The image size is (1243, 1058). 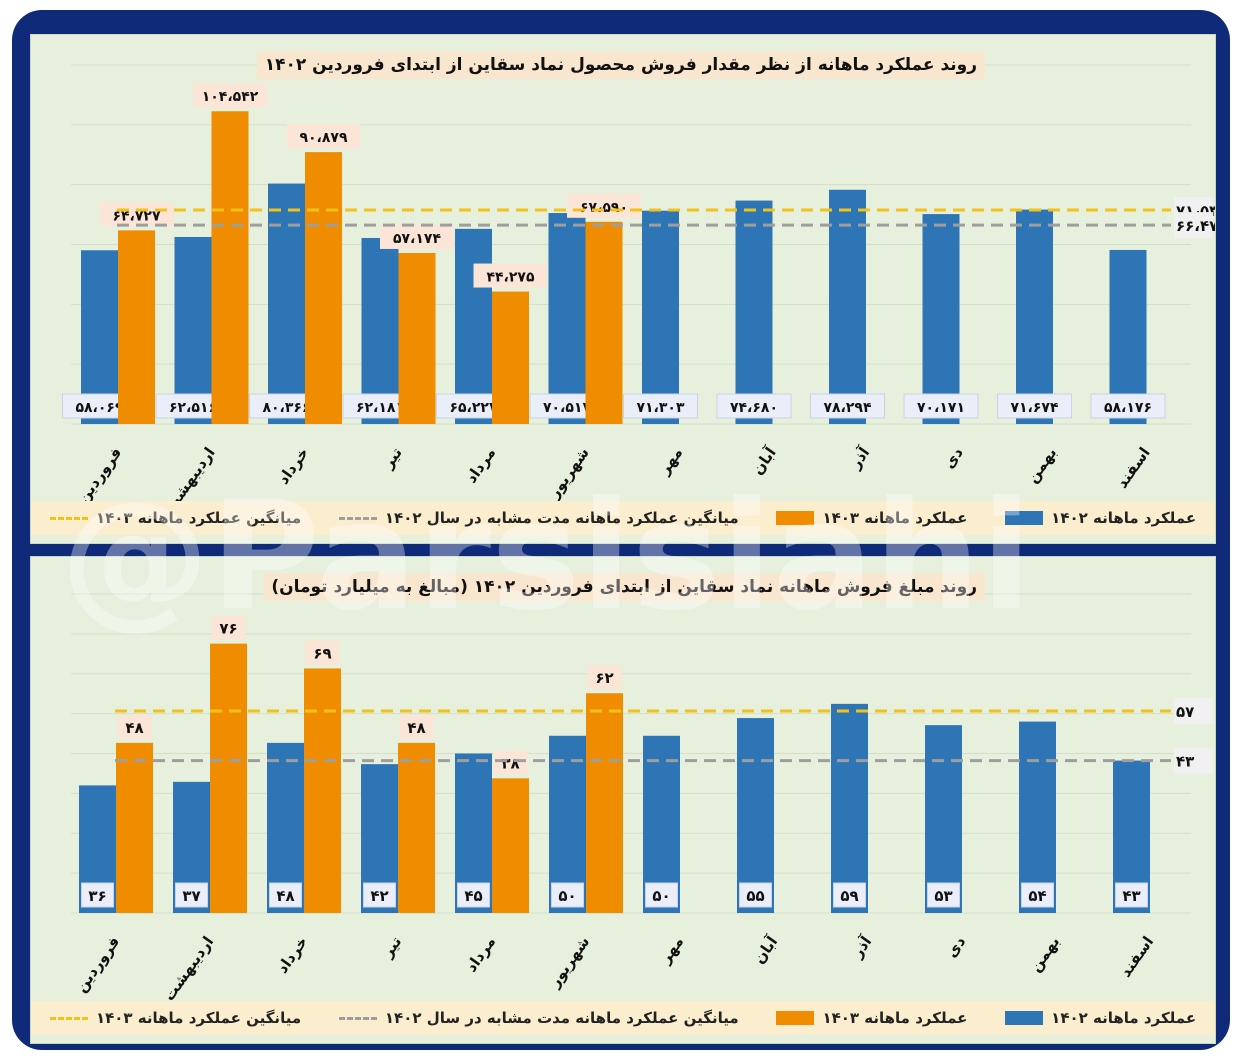 I want to click on data-label-1403: ۶۷،۵۹۰, so click(x=604, y=208).